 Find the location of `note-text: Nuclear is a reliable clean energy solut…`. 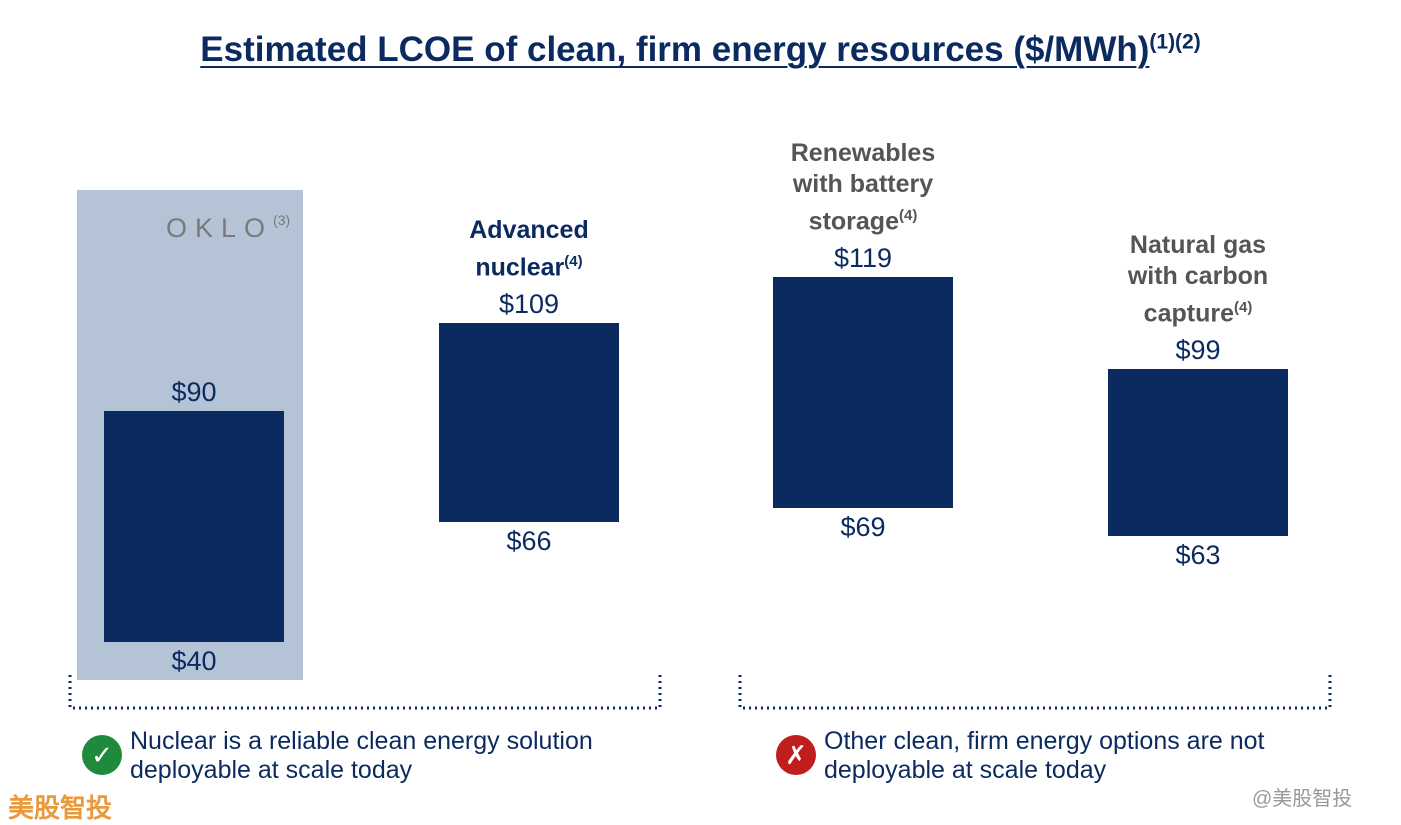

note-text: Nuclear is a reliable clean energy solut… is located at coordinates (361, 755).